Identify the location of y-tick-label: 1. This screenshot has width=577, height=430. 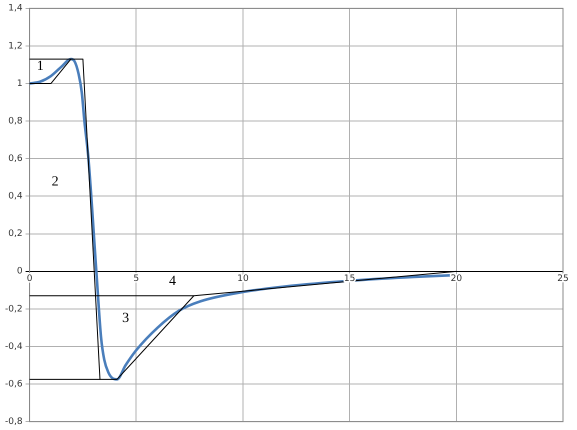
(19, 83).